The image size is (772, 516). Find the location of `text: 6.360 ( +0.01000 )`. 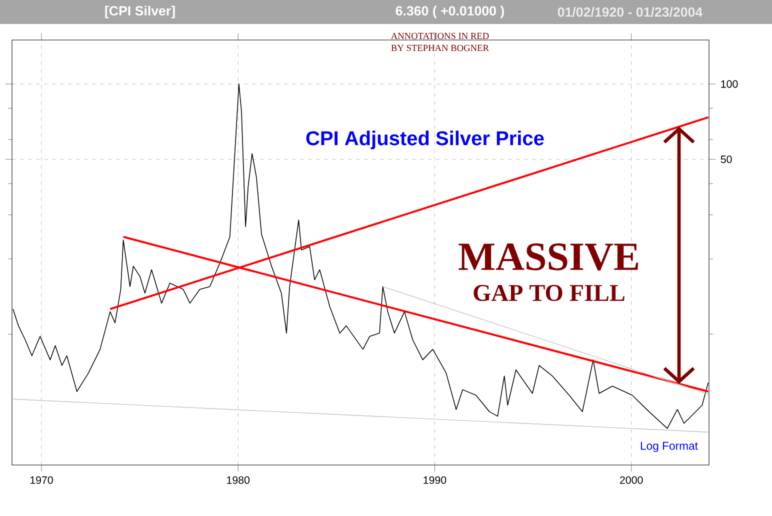

text: 6.360 ( +0.01000 ) is located at coordinates (450, 12).